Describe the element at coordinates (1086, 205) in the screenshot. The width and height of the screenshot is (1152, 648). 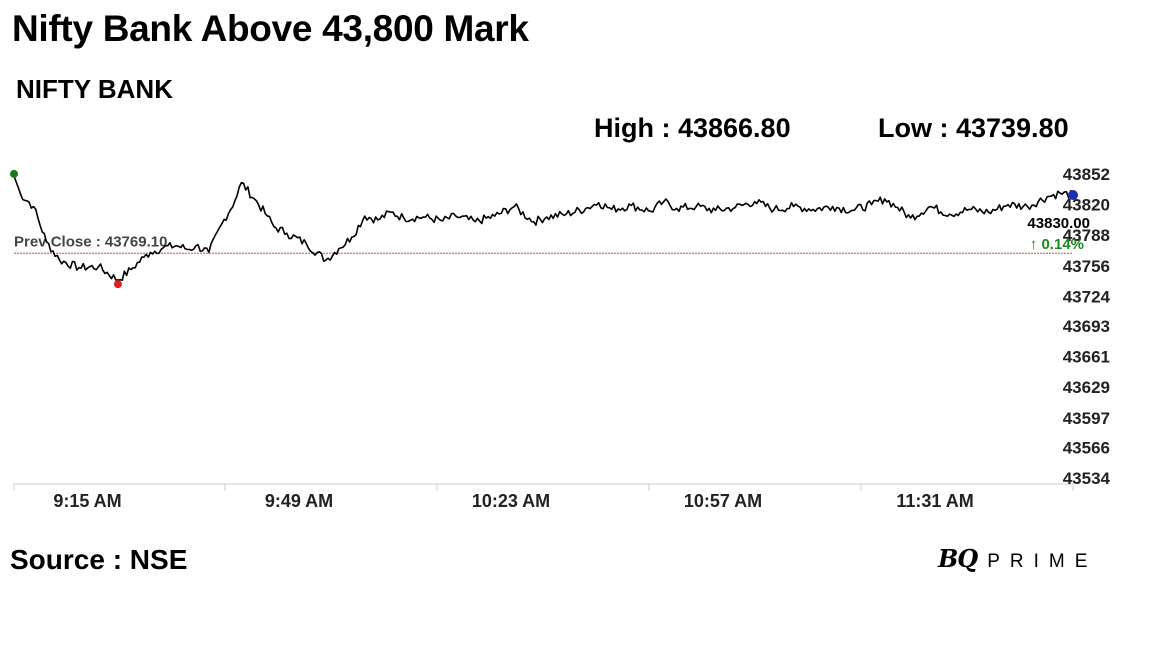
I see `y-tick-label: 43820` at that location.